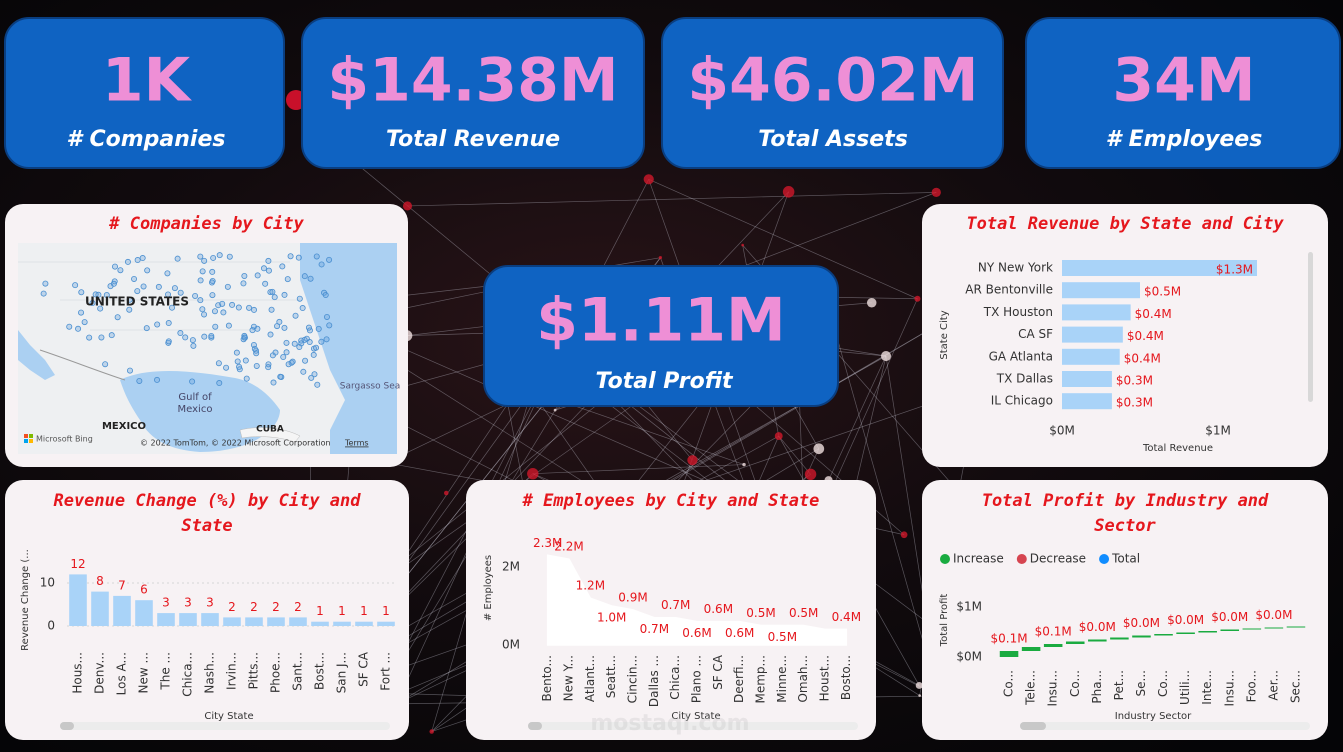 The height and width of the screenshot is (752, 1343). What do you see at coordinates (356, 443) in the screenshot?
I see `map-terms: Terms` at bounding box center [356, 443].